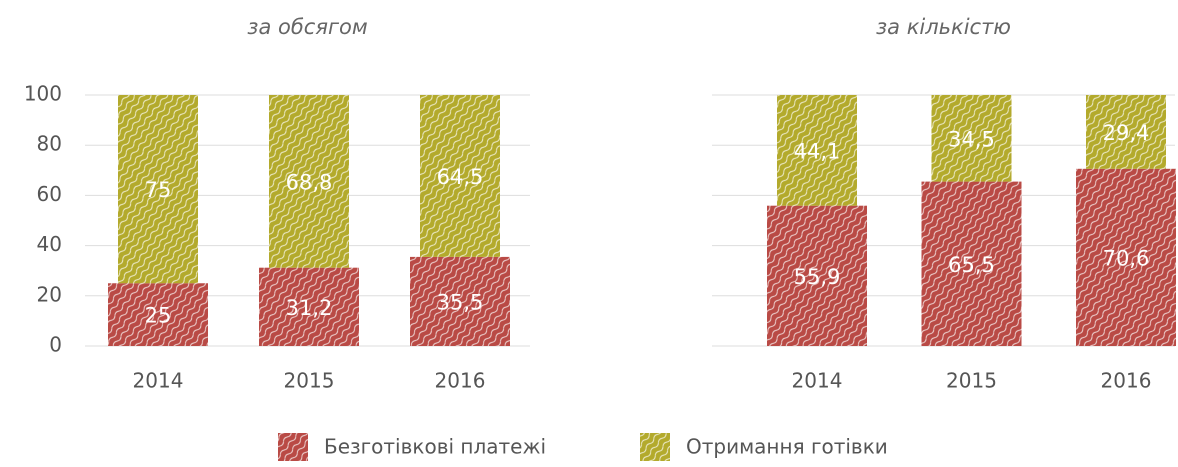  Describe the element at coordinates (307, 27) in the screenshot. I see `chart-title: за обсягом` at that location.